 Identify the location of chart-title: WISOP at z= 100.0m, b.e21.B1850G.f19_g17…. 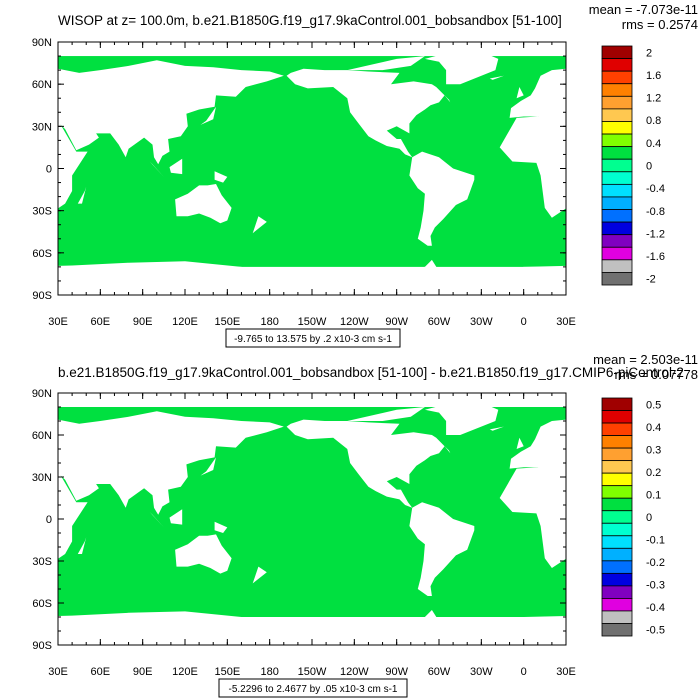
(310, 20).